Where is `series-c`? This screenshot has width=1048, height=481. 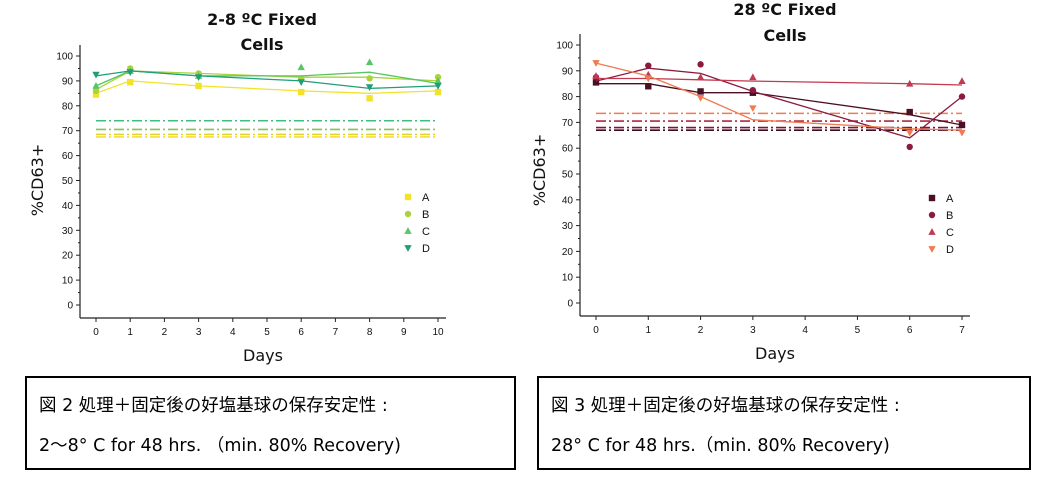 series-c is located at coordinates (267, 73).